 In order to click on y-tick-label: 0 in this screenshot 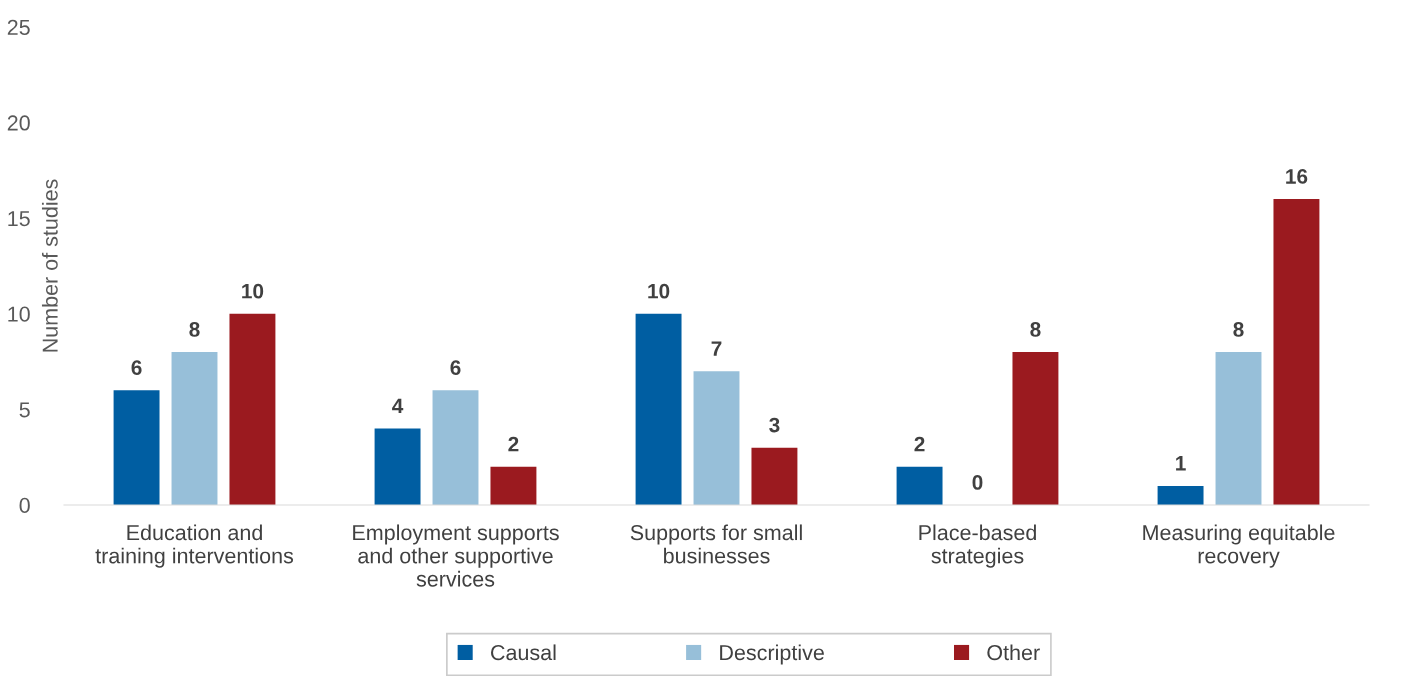, I will do `click(24, 505)`.